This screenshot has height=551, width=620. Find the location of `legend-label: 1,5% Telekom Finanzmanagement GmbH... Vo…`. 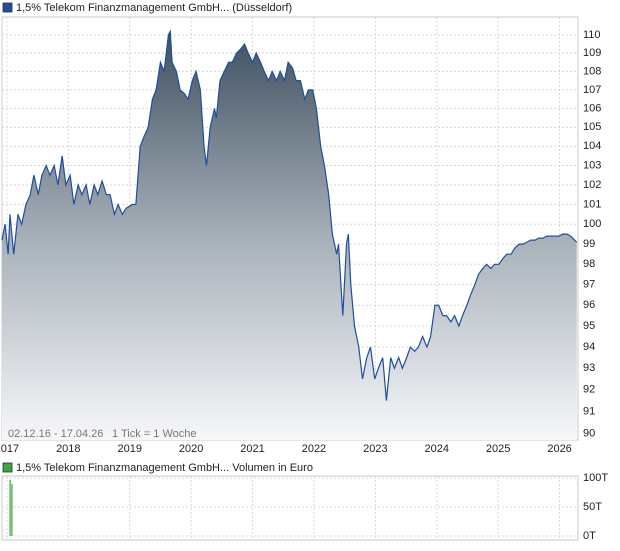

legend-label: 1,5% Telekom Finanzmanagement GmbH... Vo… is located at coordinates (164, 468).